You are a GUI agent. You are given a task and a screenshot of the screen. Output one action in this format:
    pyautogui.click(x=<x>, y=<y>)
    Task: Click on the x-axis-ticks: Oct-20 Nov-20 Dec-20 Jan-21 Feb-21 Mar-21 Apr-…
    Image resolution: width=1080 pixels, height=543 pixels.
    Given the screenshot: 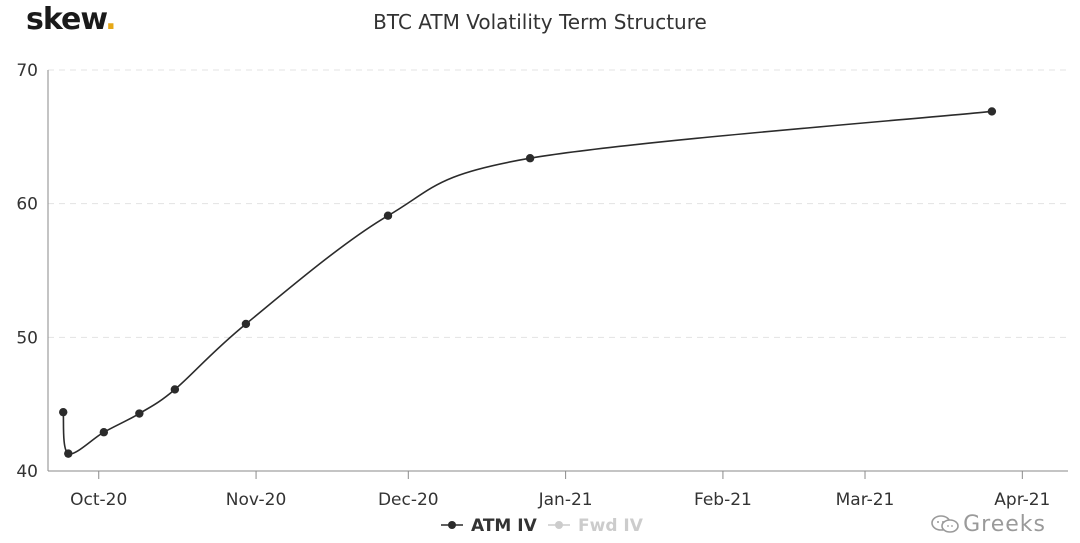 What is the action you would take?
    pyautogui.click(x=560, y=490)
    